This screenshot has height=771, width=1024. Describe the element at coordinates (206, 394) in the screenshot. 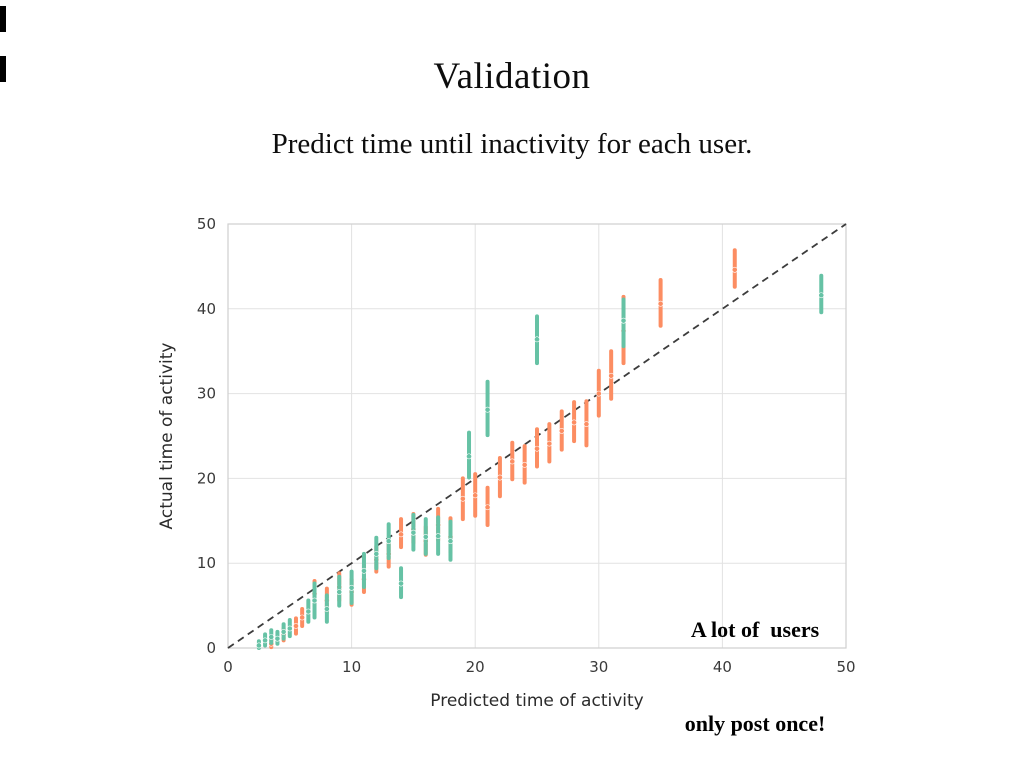

I see `y-tick-label: 30` at that location.